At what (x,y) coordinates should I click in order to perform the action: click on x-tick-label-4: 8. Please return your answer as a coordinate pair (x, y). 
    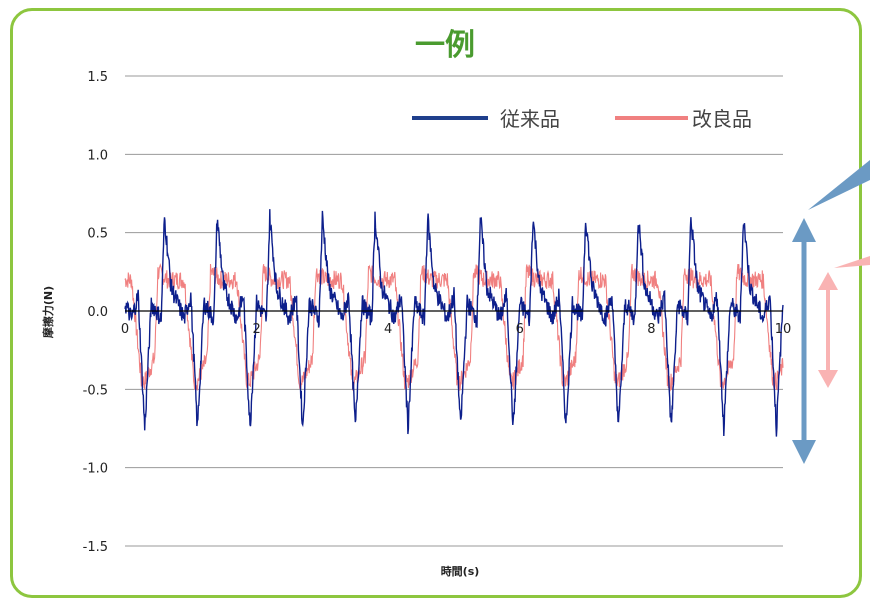
    Looking at the image, I should click on (651, 329).